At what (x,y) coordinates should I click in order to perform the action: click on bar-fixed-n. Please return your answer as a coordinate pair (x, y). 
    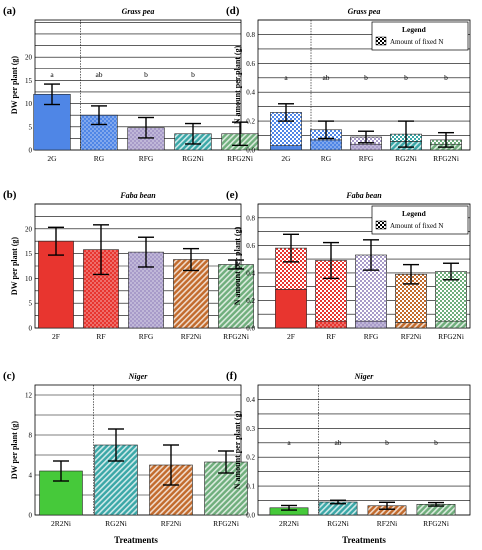
    Looking at the image, I should click on (451, 296).